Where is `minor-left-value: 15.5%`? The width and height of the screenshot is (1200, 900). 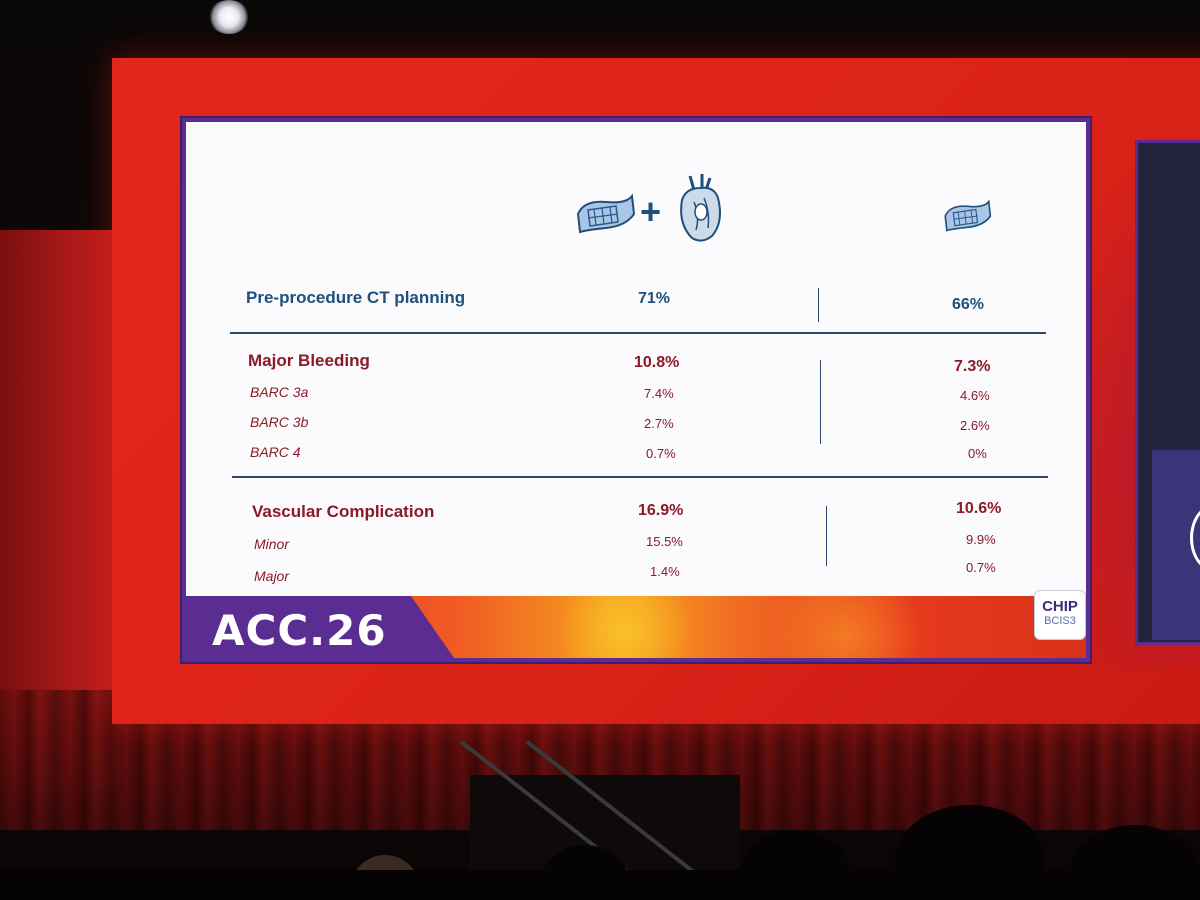 minor-left-value: 15.5% is located at coordinates (664, 541).